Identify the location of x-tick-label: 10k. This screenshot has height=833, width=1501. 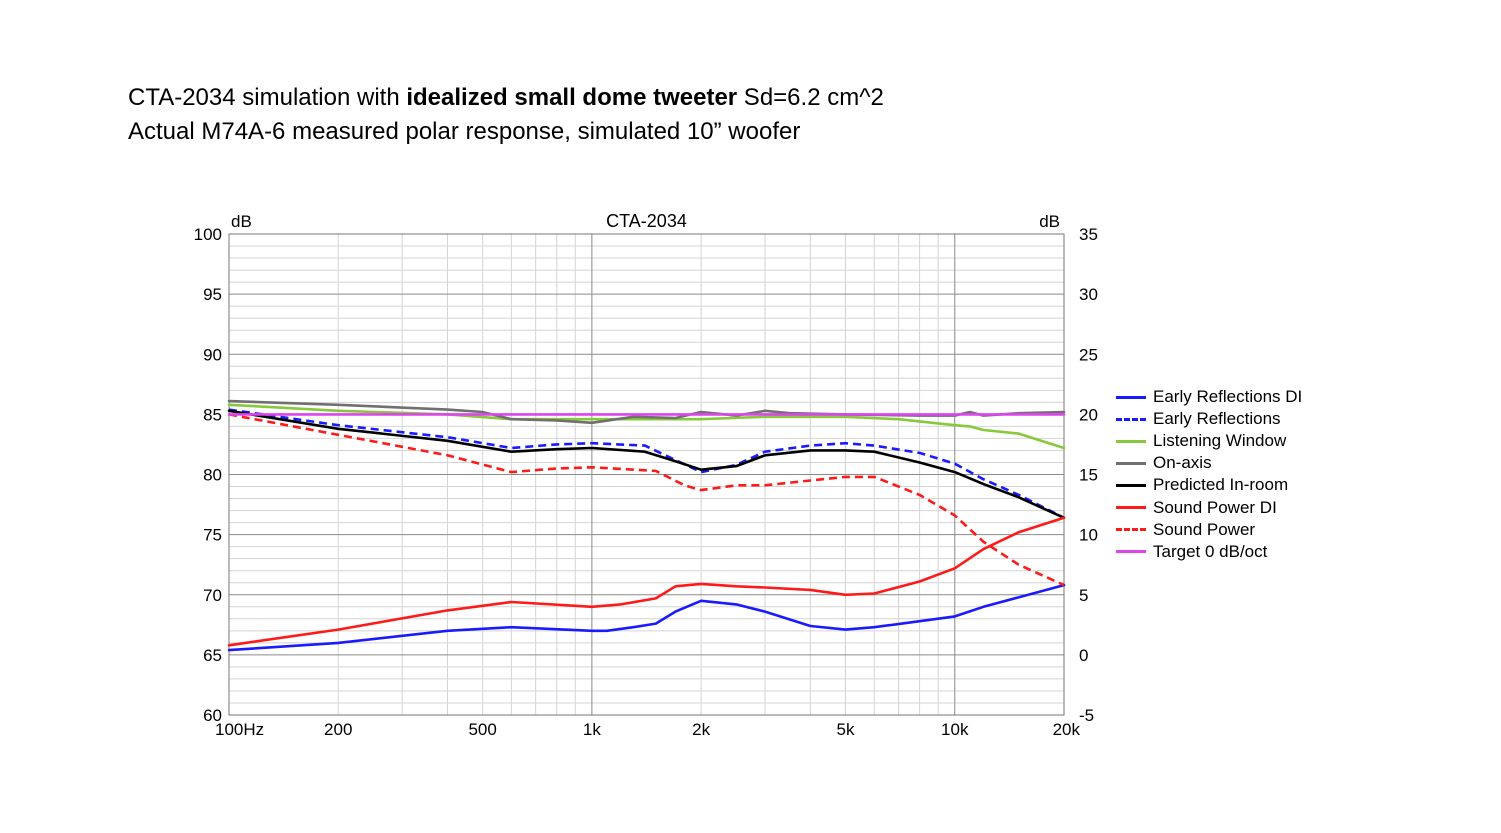
(955, 729).